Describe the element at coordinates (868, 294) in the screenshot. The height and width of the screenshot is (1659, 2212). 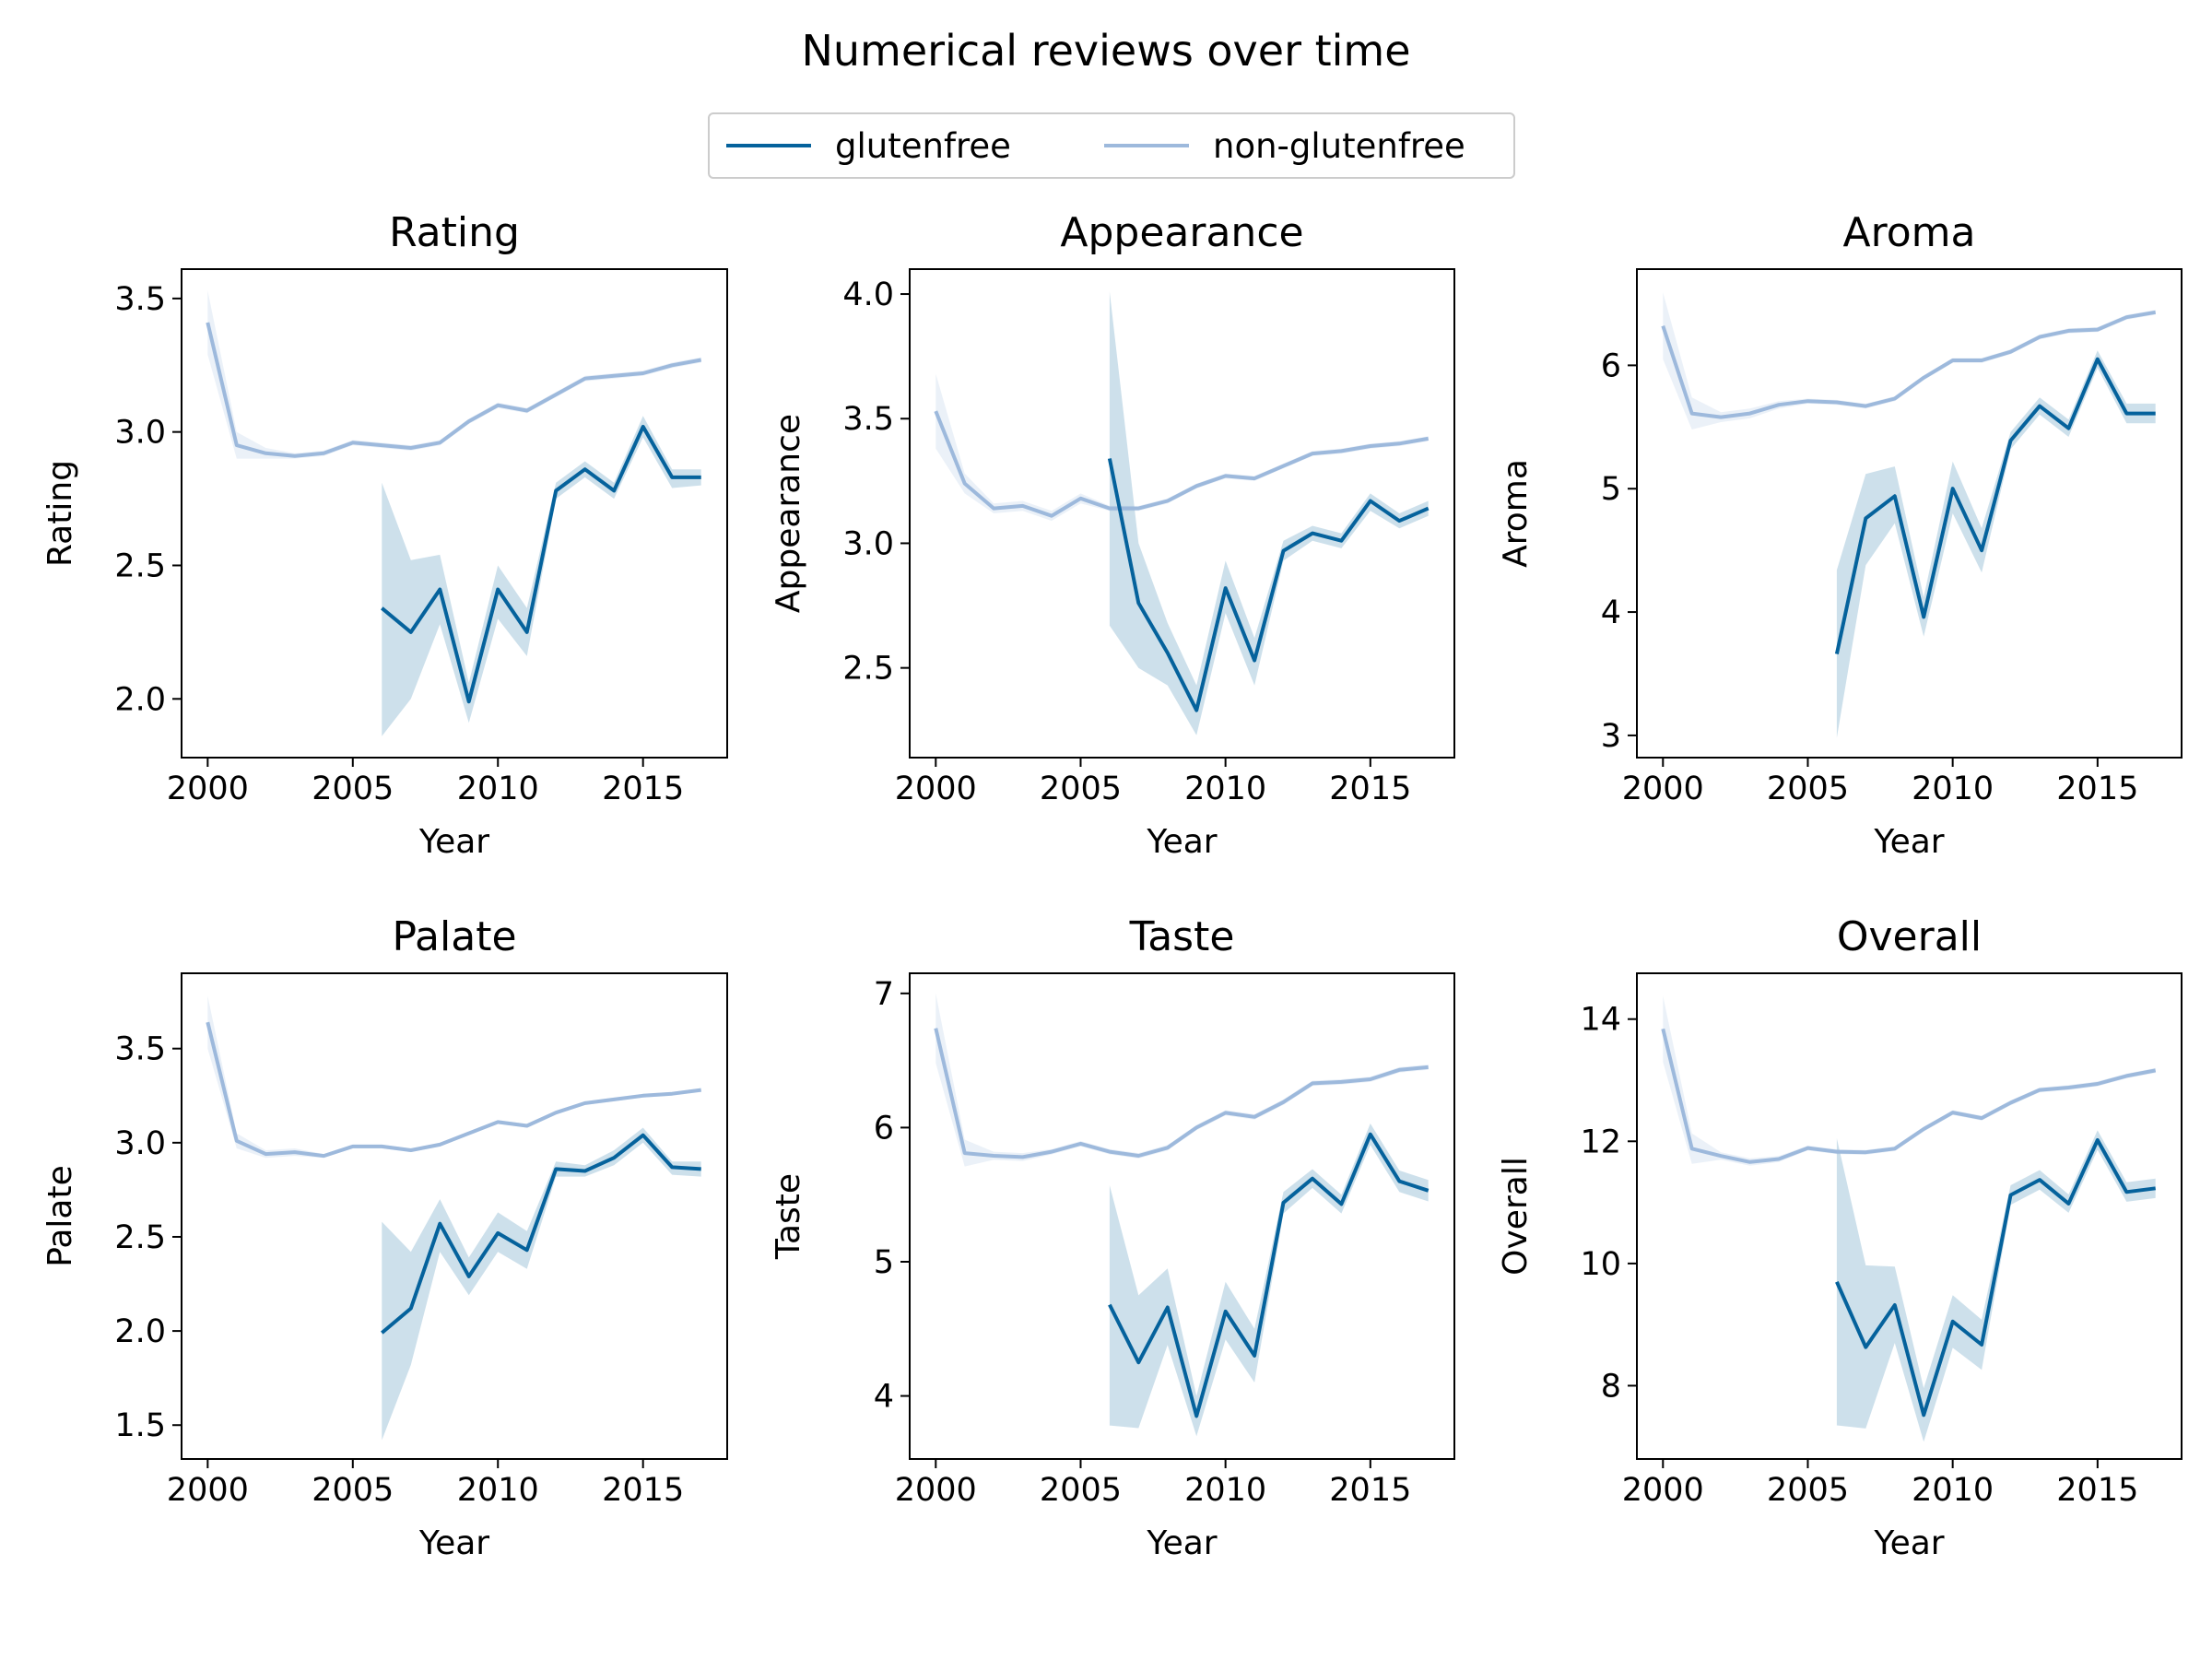
I see `appearance-ytick-label: 4.0` at that location.